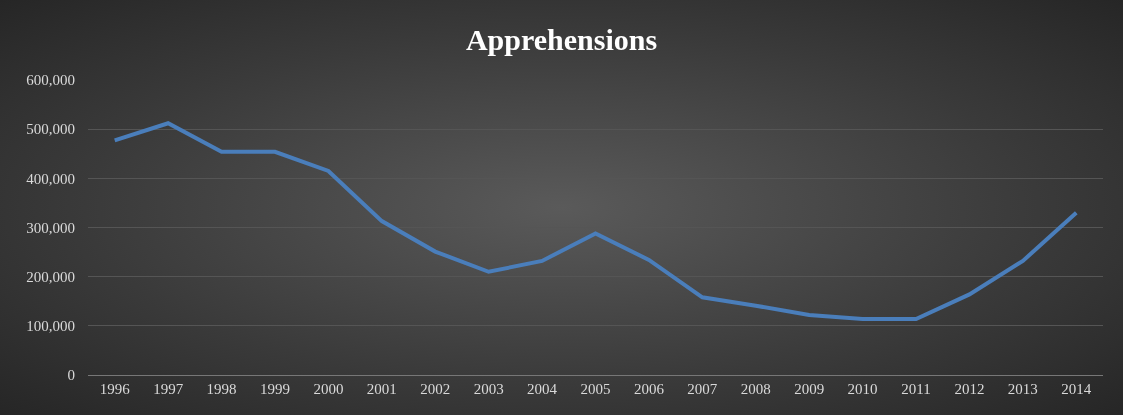  Describe the element at coordinates (488, 389) in the screenshot. I see `x-tick-label: 2003` at that location.